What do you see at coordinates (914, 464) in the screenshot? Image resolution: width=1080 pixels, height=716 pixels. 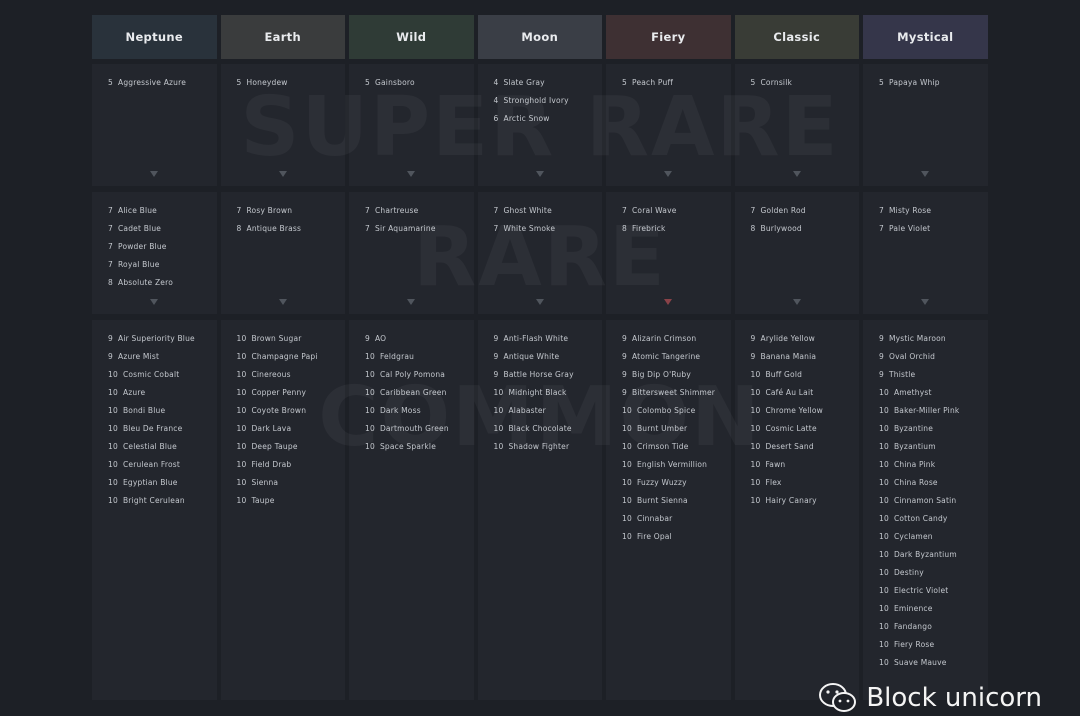 I see `item-name: China Pink` at bounding box center [914, 464].